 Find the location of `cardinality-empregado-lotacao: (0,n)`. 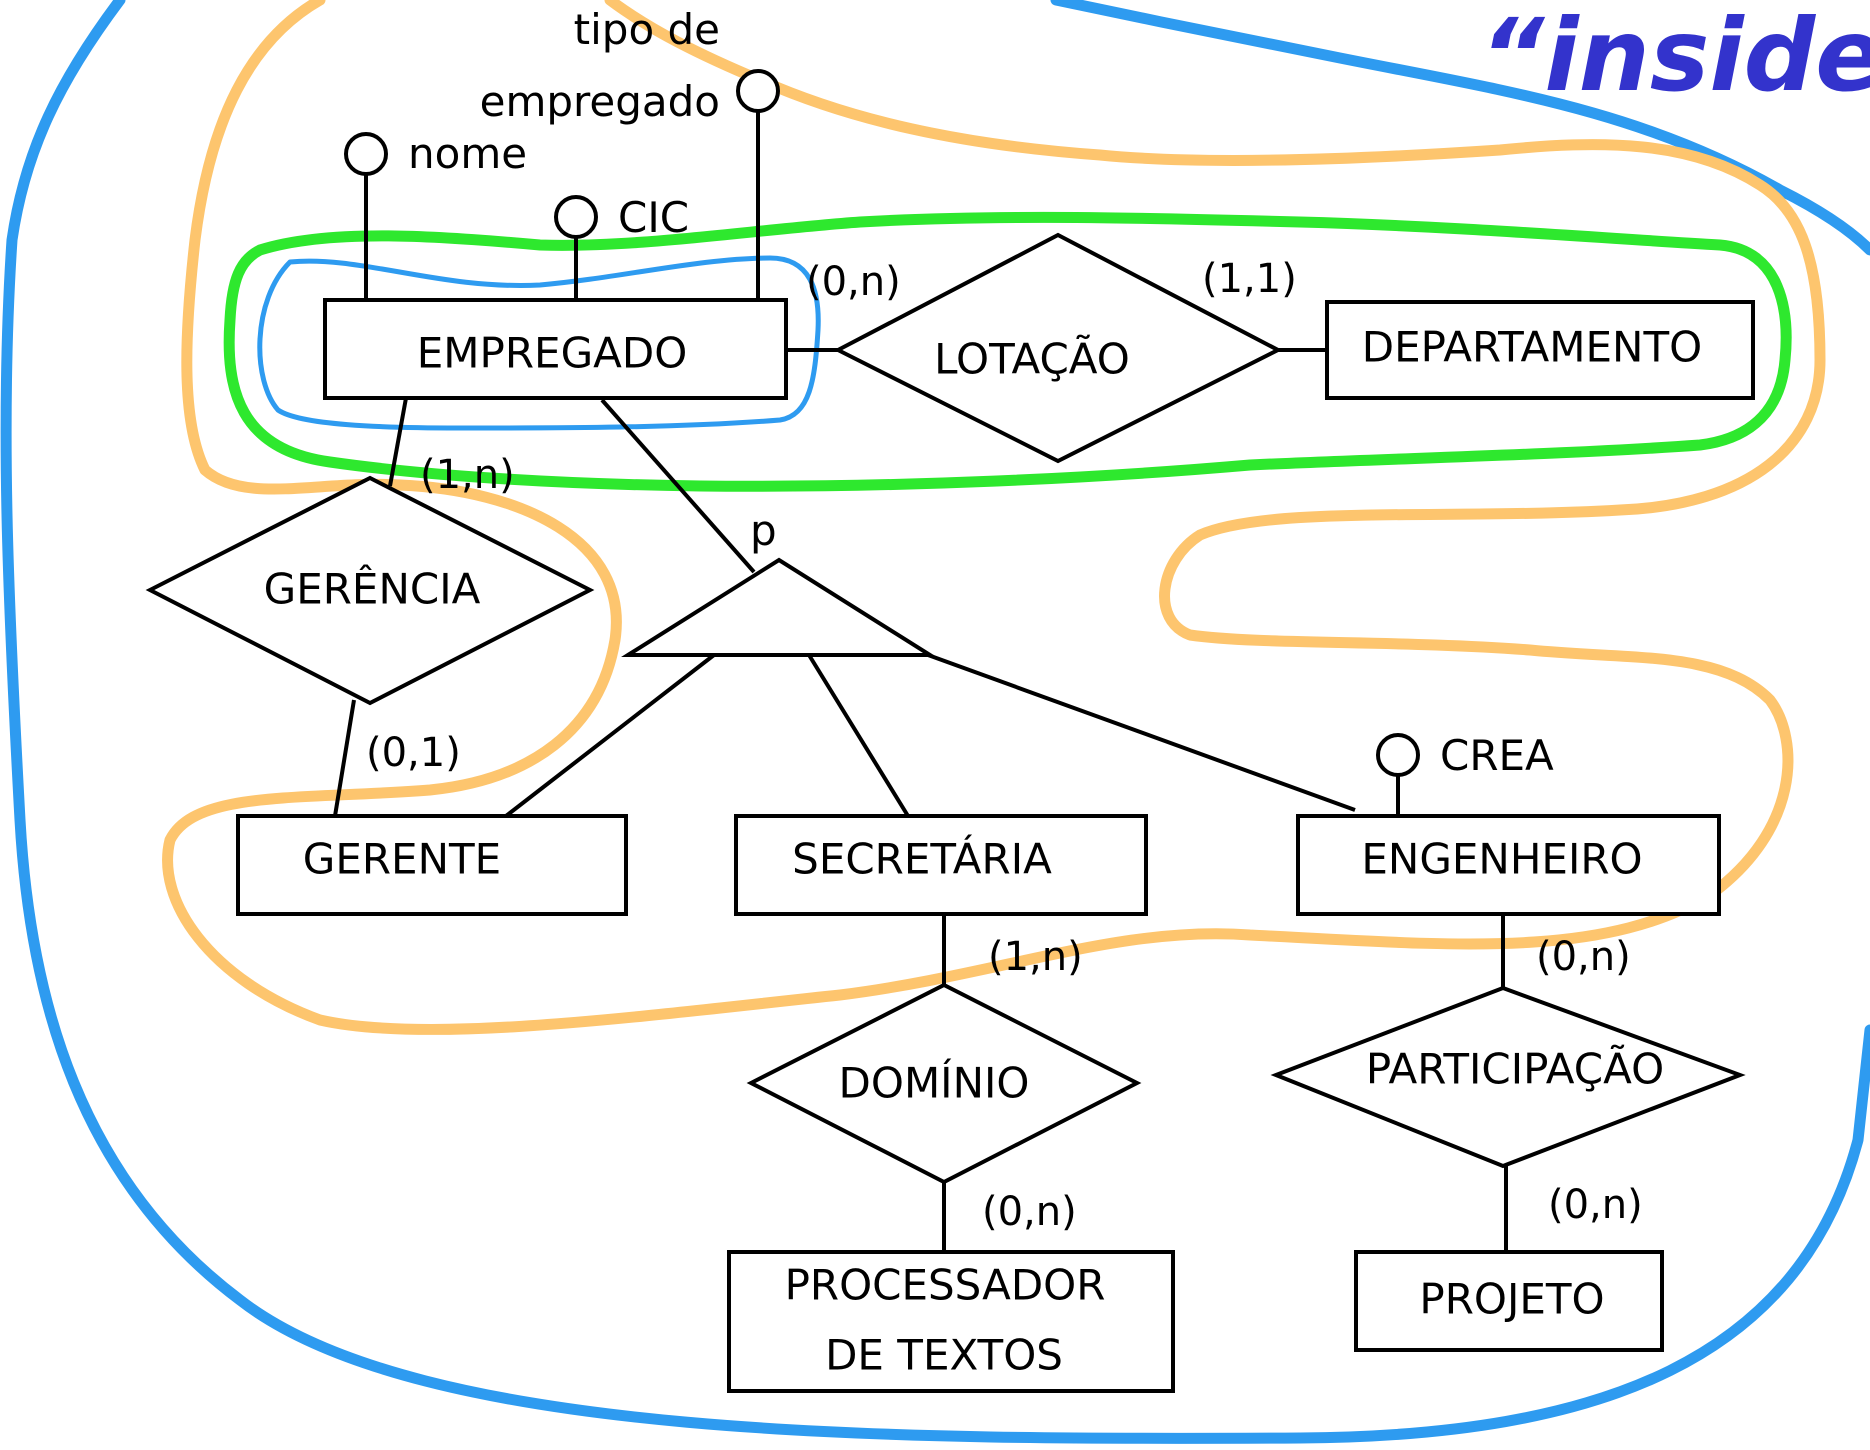

cardinality-empregado-lotacao: (0,n) is located at coordinates (853, 282).